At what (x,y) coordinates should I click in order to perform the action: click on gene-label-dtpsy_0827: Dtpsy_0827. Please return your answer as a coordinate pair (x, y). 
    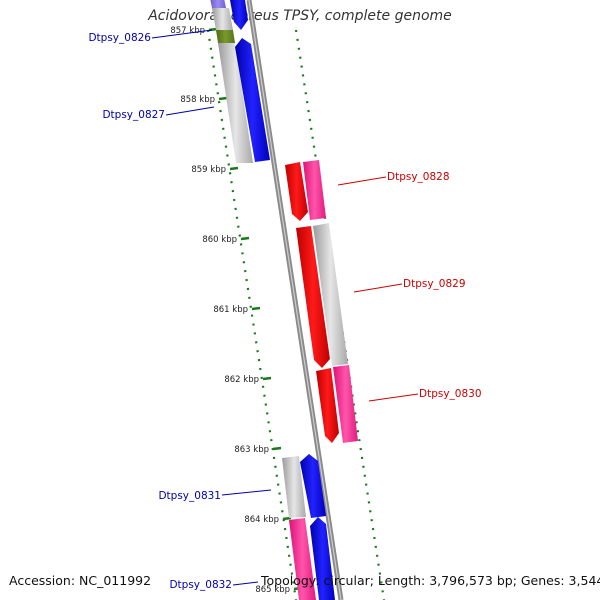
    Looking at the image, I should click on (133, 115).